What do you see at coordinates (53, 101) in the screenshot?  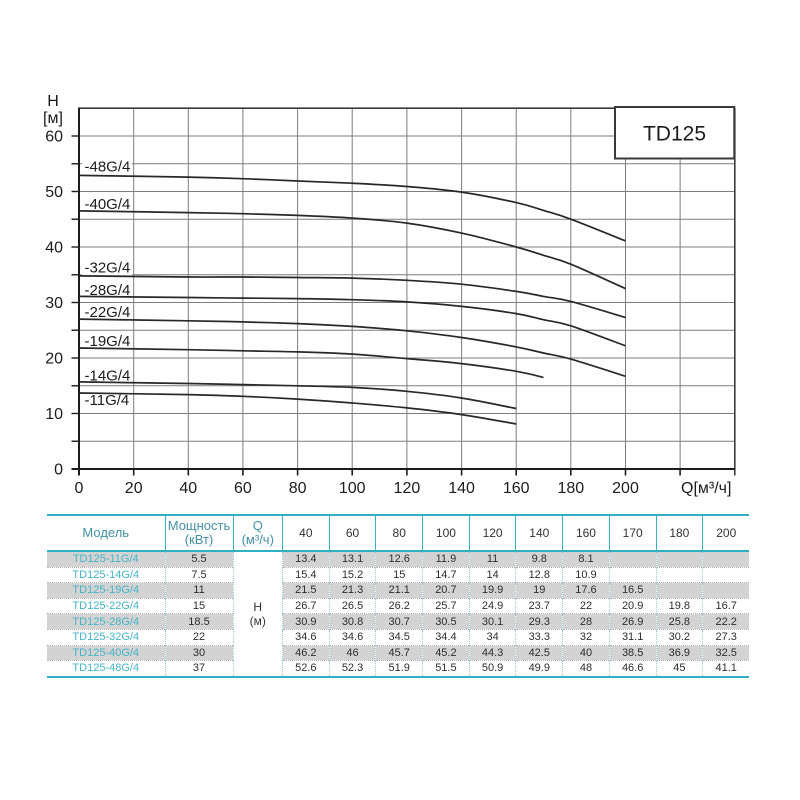 I see `svg-text: H` at bounding box center [53, 101].